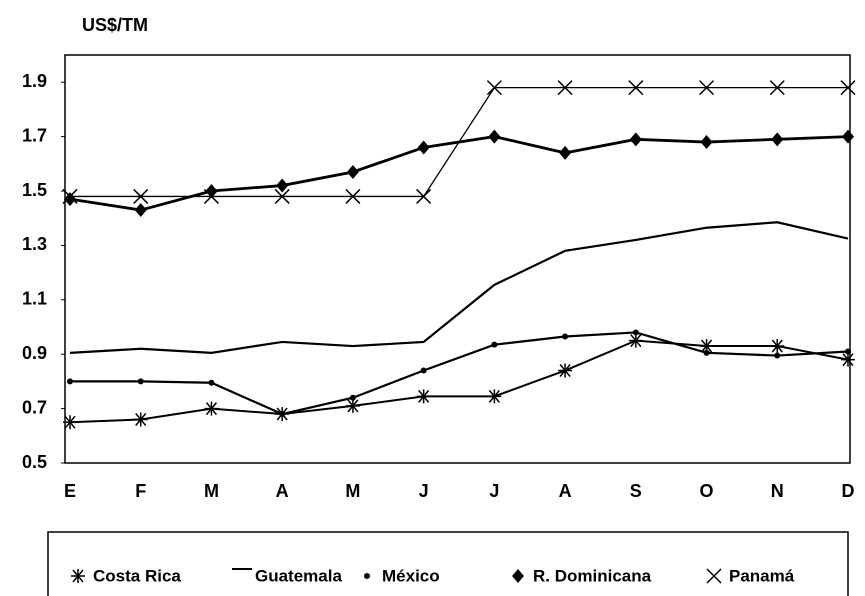  I want to click on legend-label: Costa Rica, so click(137, 575).